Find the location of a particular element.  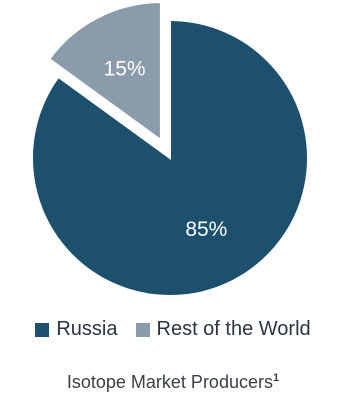

legend-label-russia: Russia is located at coordinates (87, 329).